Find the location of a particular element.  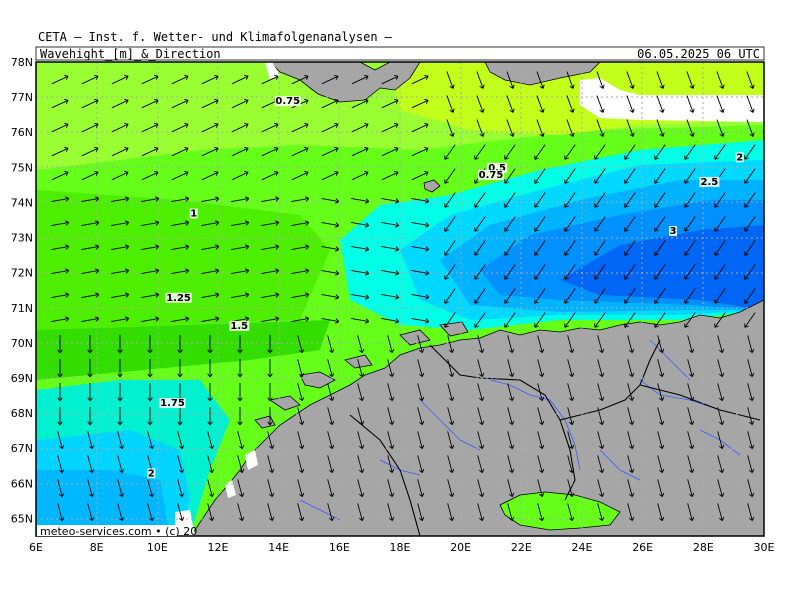

lon-label: 26E is located at coordinates (642, 547).